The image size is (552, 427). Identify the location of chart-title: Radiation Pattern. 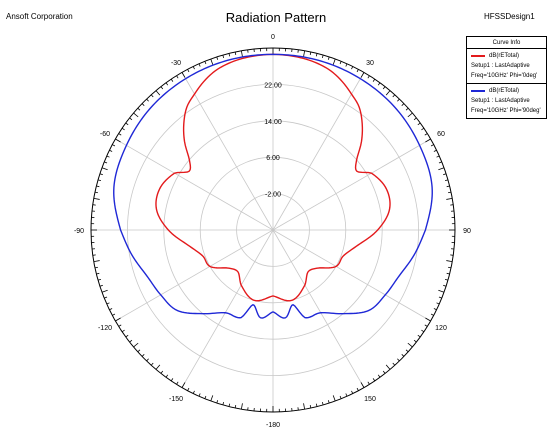
(276, 17).